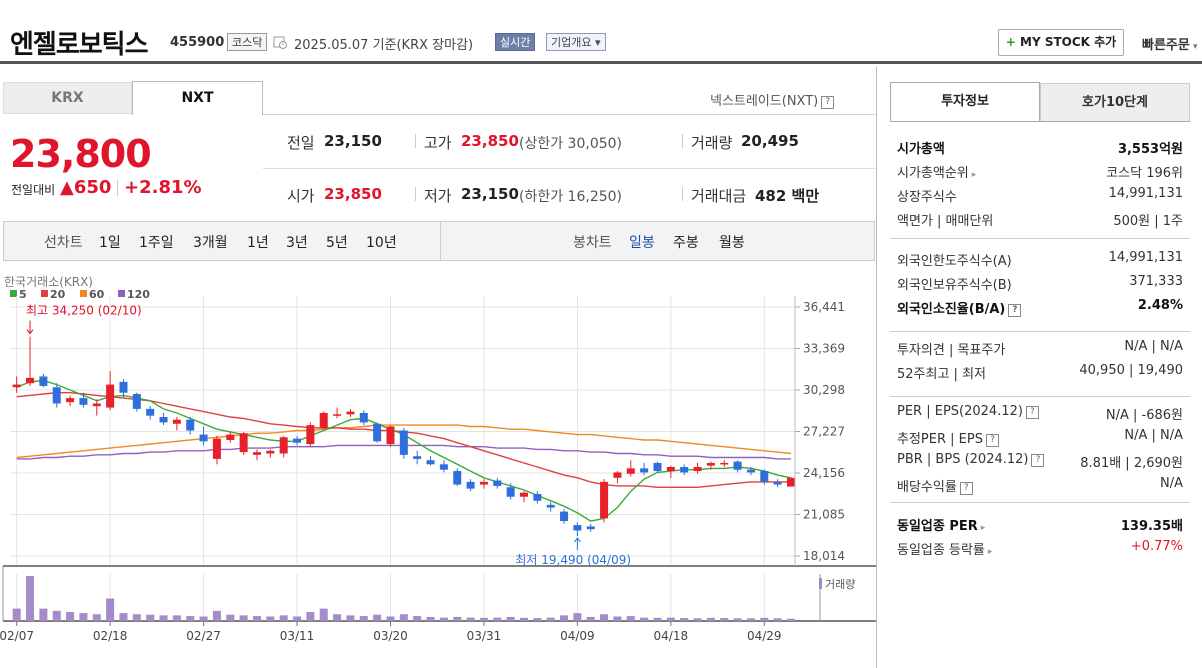 This screenshot has width=1202, height=668. What do you see at coordinates (156, 243) in the screenshot?
I see `period-1w: 1주일` at bounding box center [156, 243].